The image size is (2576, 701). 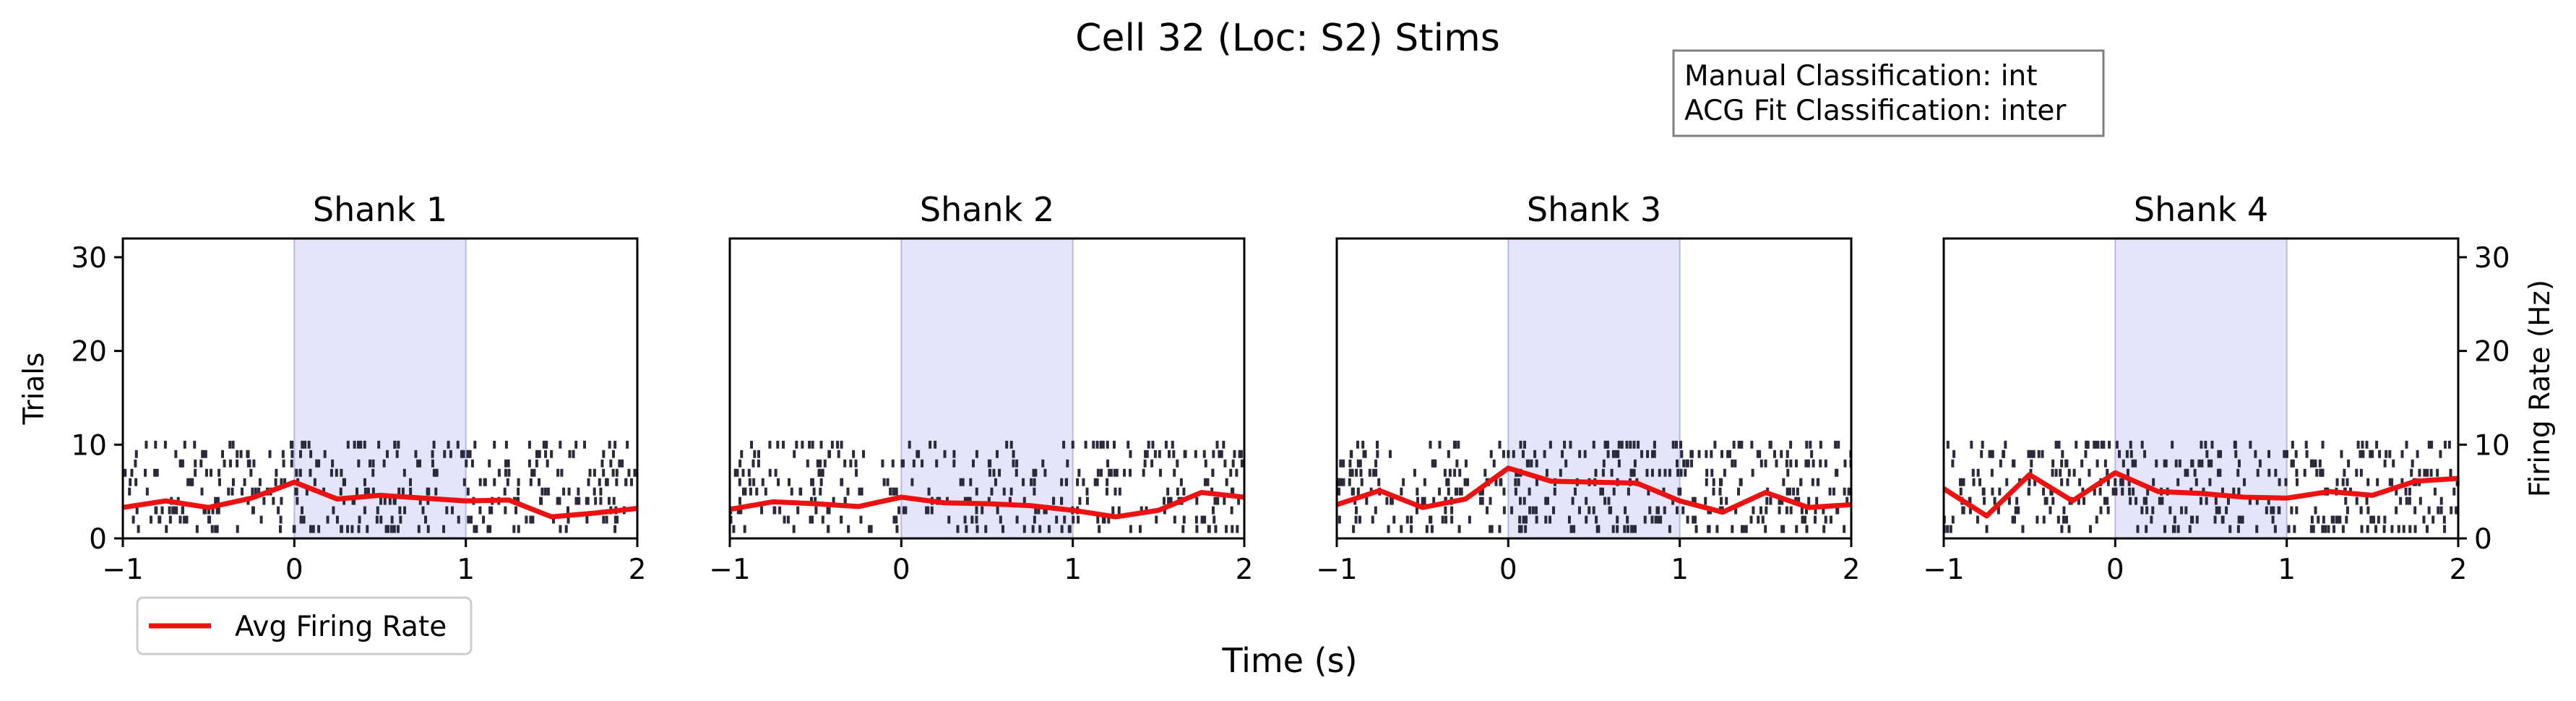 I want to click on manual-classification-text: Manual Classification: int, so click(x=1861, y=76).